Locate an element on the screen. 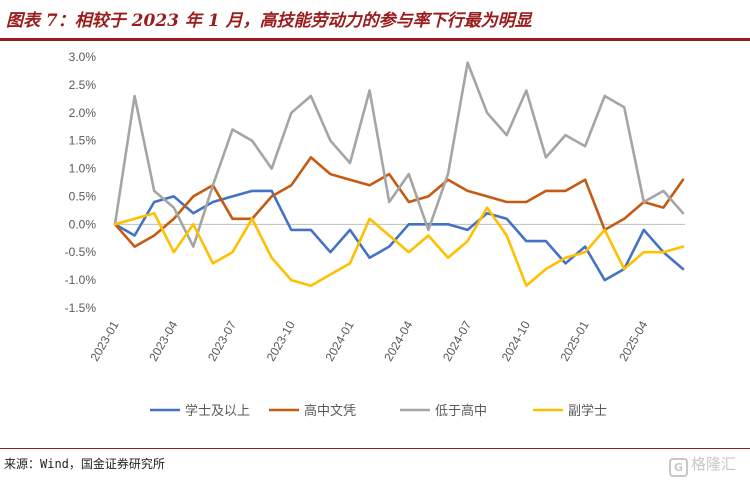 This screenshot has height=485, width=750. x-tick-label: 2025-04 is located at coordinates (633, 340).